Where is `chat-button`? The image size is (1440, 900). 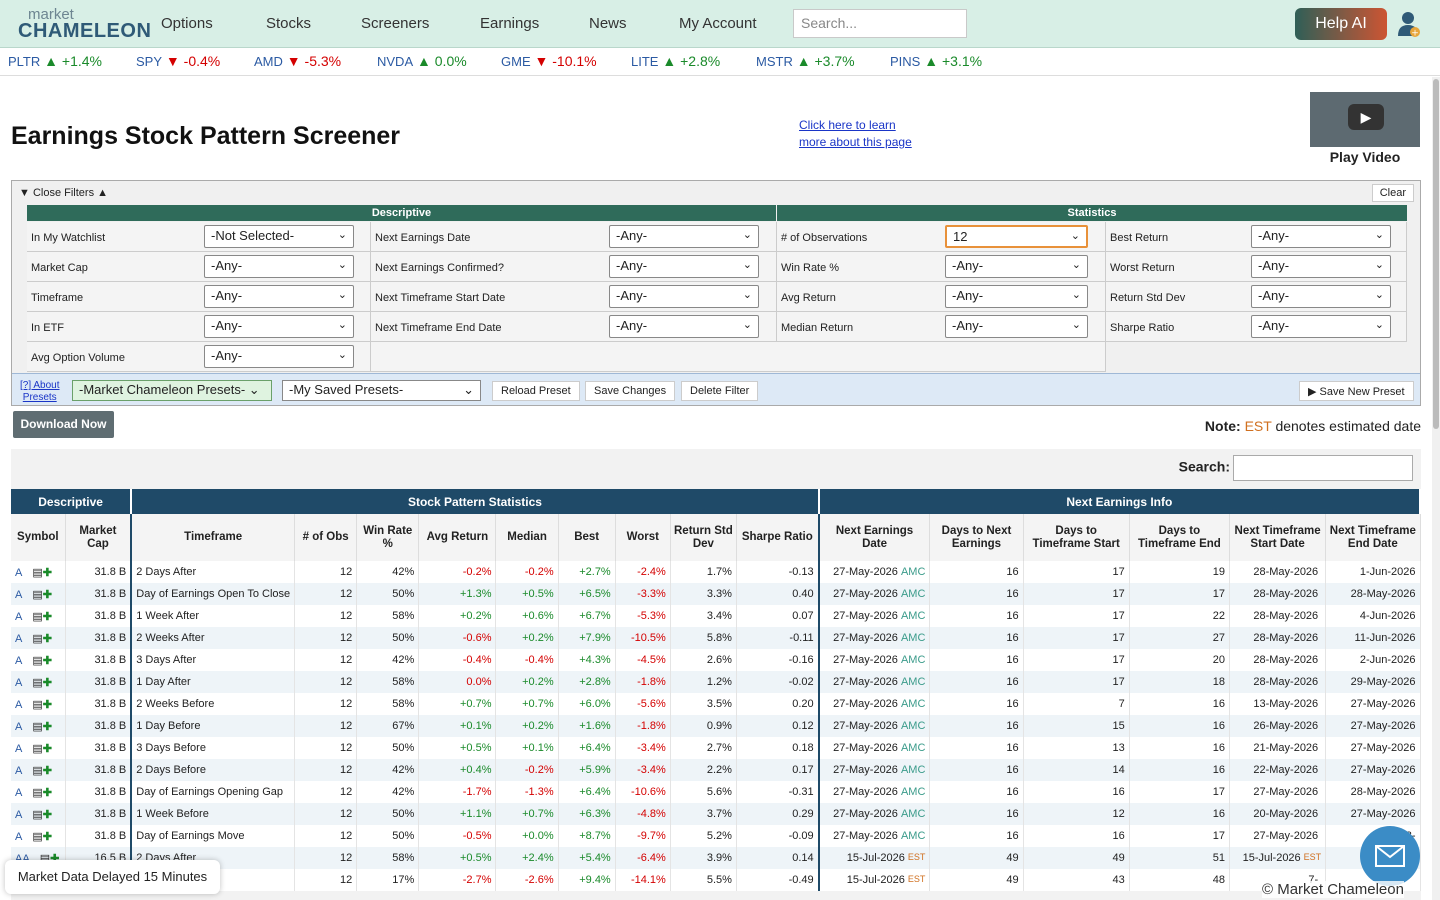
chat-button is located at coordinates (1390, 856).